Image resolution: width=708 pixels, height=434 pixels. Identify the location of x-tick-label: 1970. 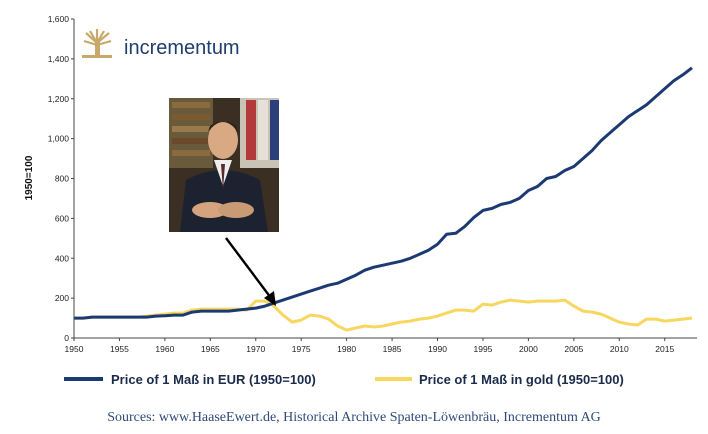
(255, 349).